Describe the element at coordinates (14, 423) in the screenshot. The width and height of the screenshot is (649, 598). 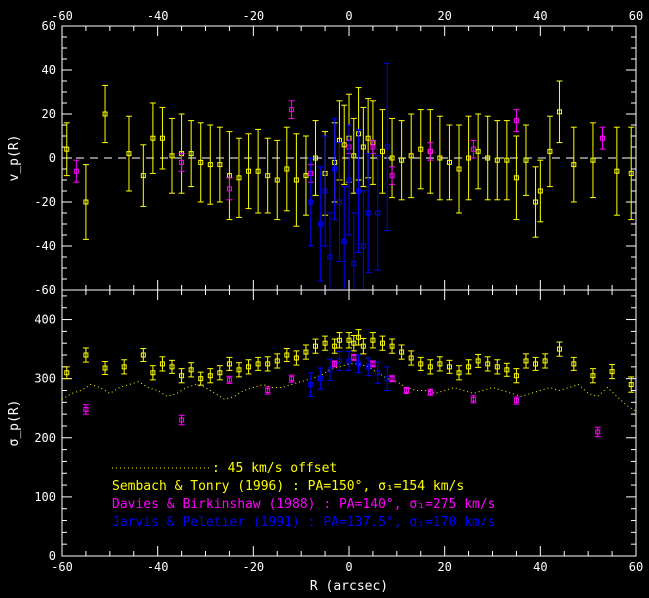
I see `dispersion-axis-label: σ_p(R)` at that location.